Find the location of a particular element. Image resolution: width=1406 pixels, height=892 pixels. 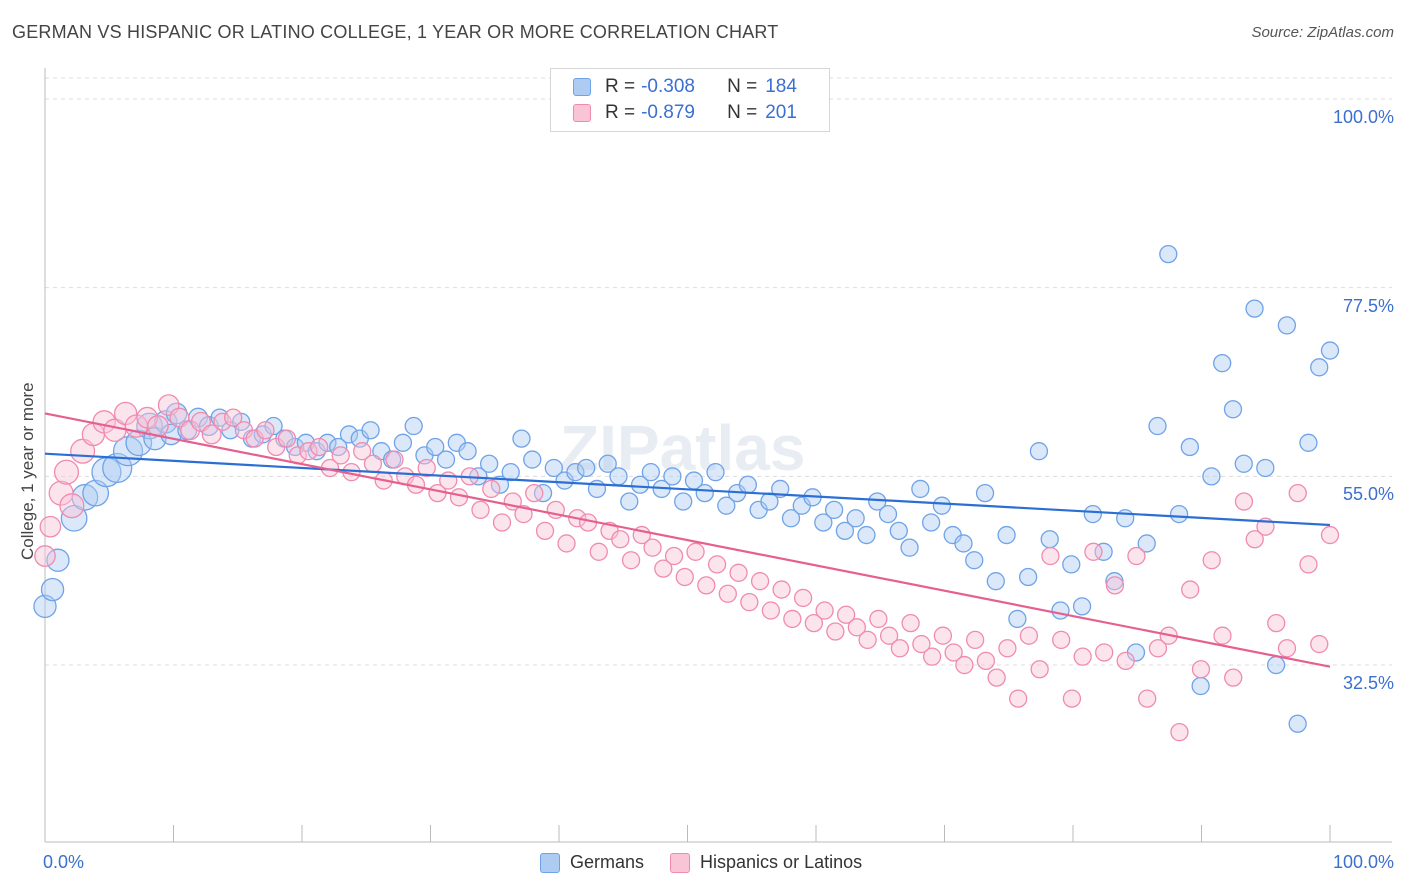

r-value: -0.879 is located at coordinates (668, 112).